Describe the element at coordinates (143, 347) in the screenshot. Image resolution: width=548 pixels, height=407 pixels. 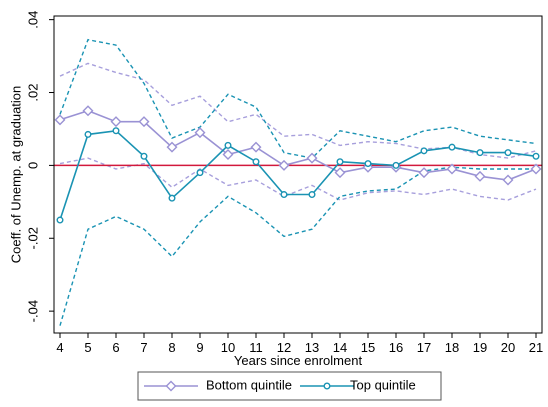
I see `x-tick-label: 7` at that location.